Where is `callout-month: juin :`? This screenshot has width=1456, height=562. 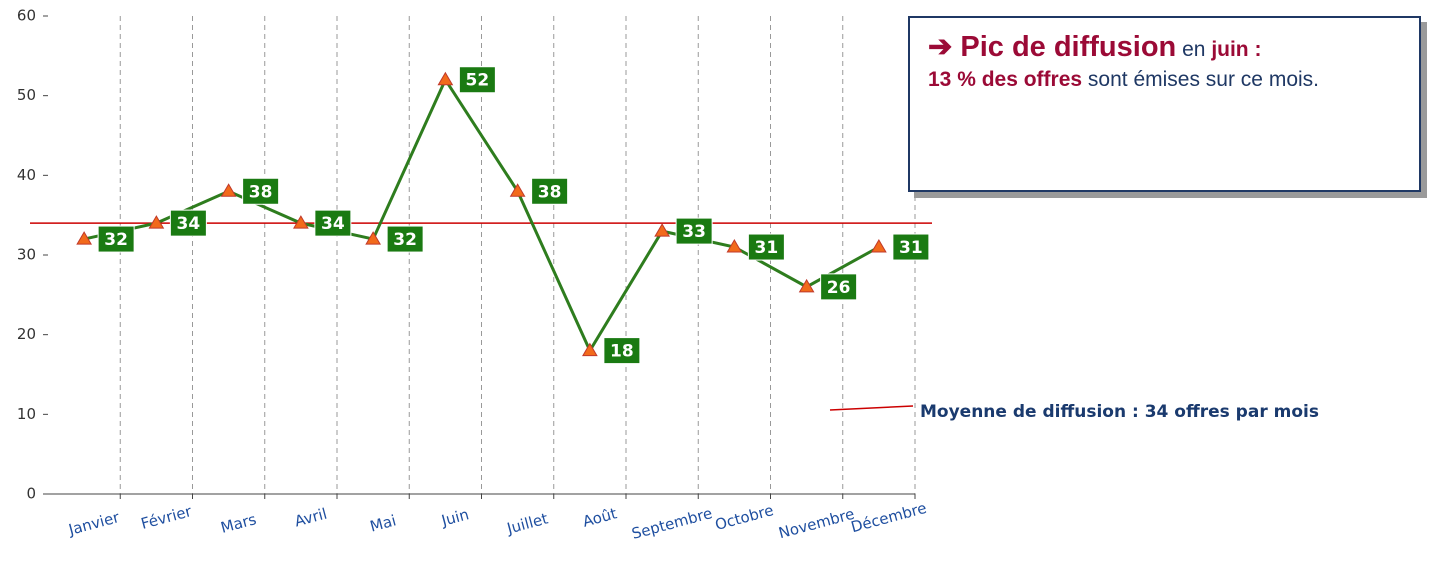 callout-month: juin : is located at coordinates (1236, 49).